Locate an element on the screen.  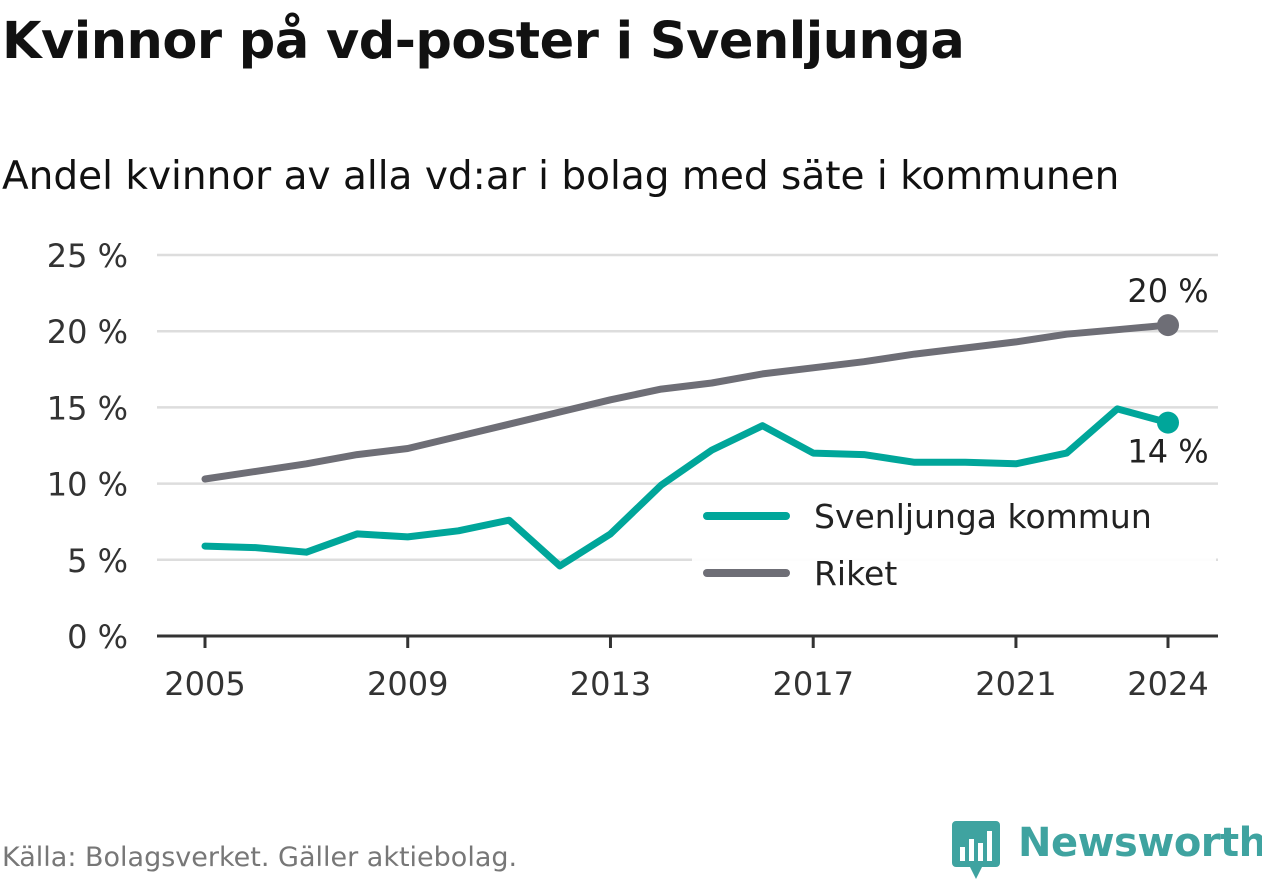
legend-label-svenljunga-kommun: Svenljunga kommun is located at coordinates (983, 516).